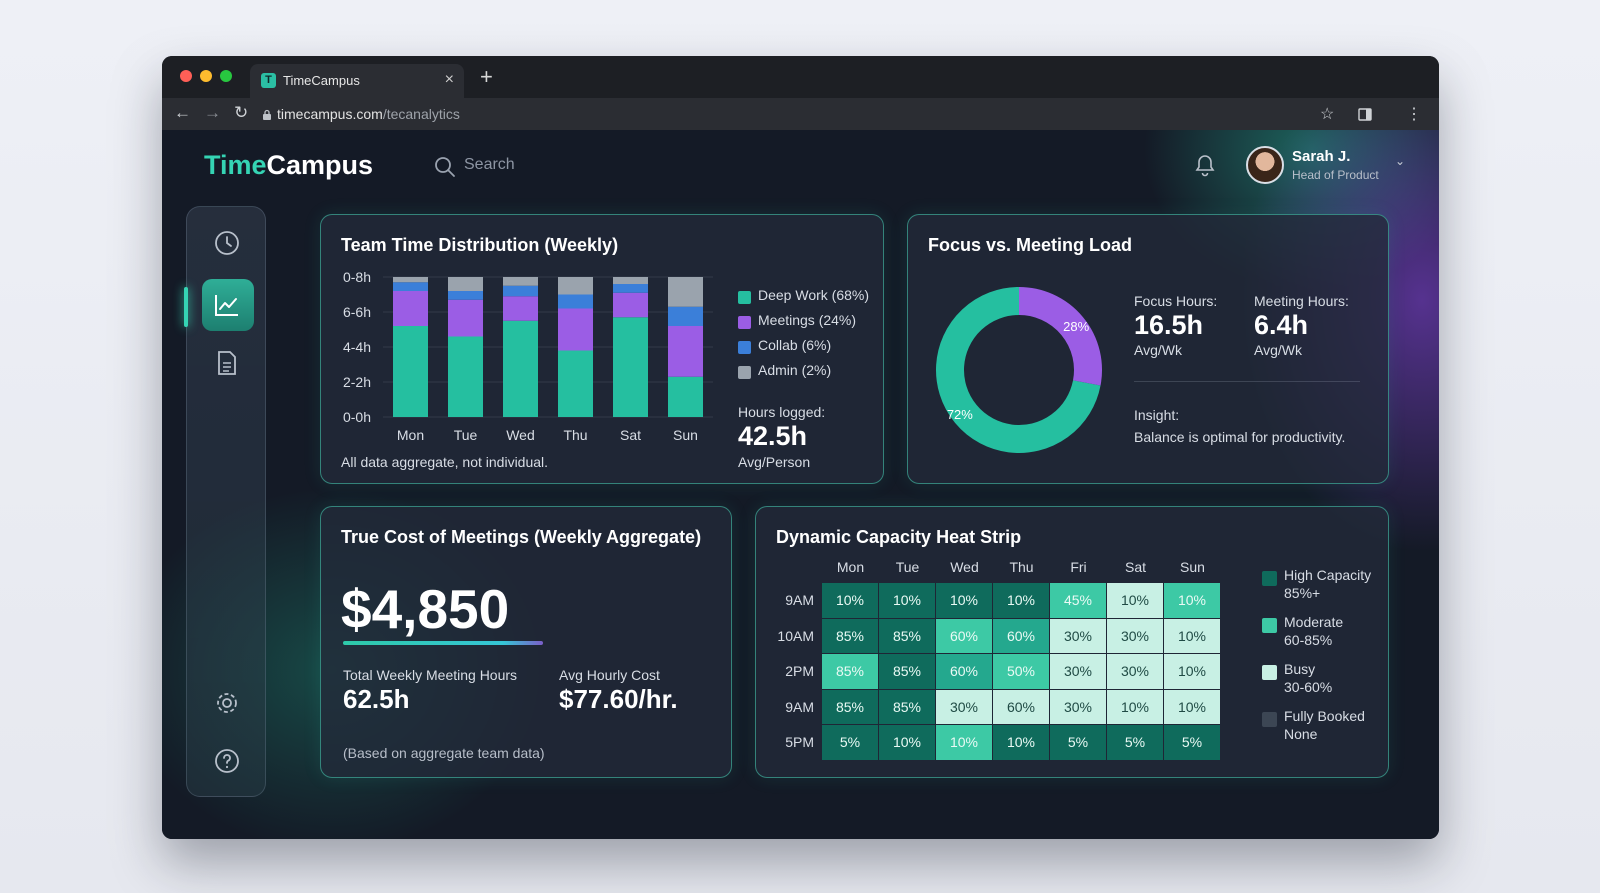  I want to click on search-input: Search, so click(534, 168).